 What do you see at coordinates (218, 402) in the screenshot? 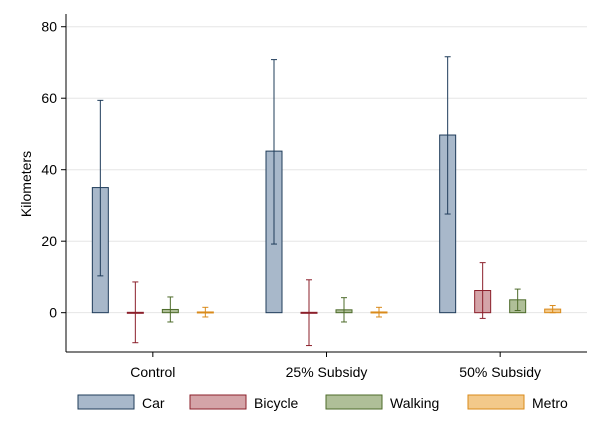
I see `legend-swatch-bicycle` at bounding box center [218, 402].